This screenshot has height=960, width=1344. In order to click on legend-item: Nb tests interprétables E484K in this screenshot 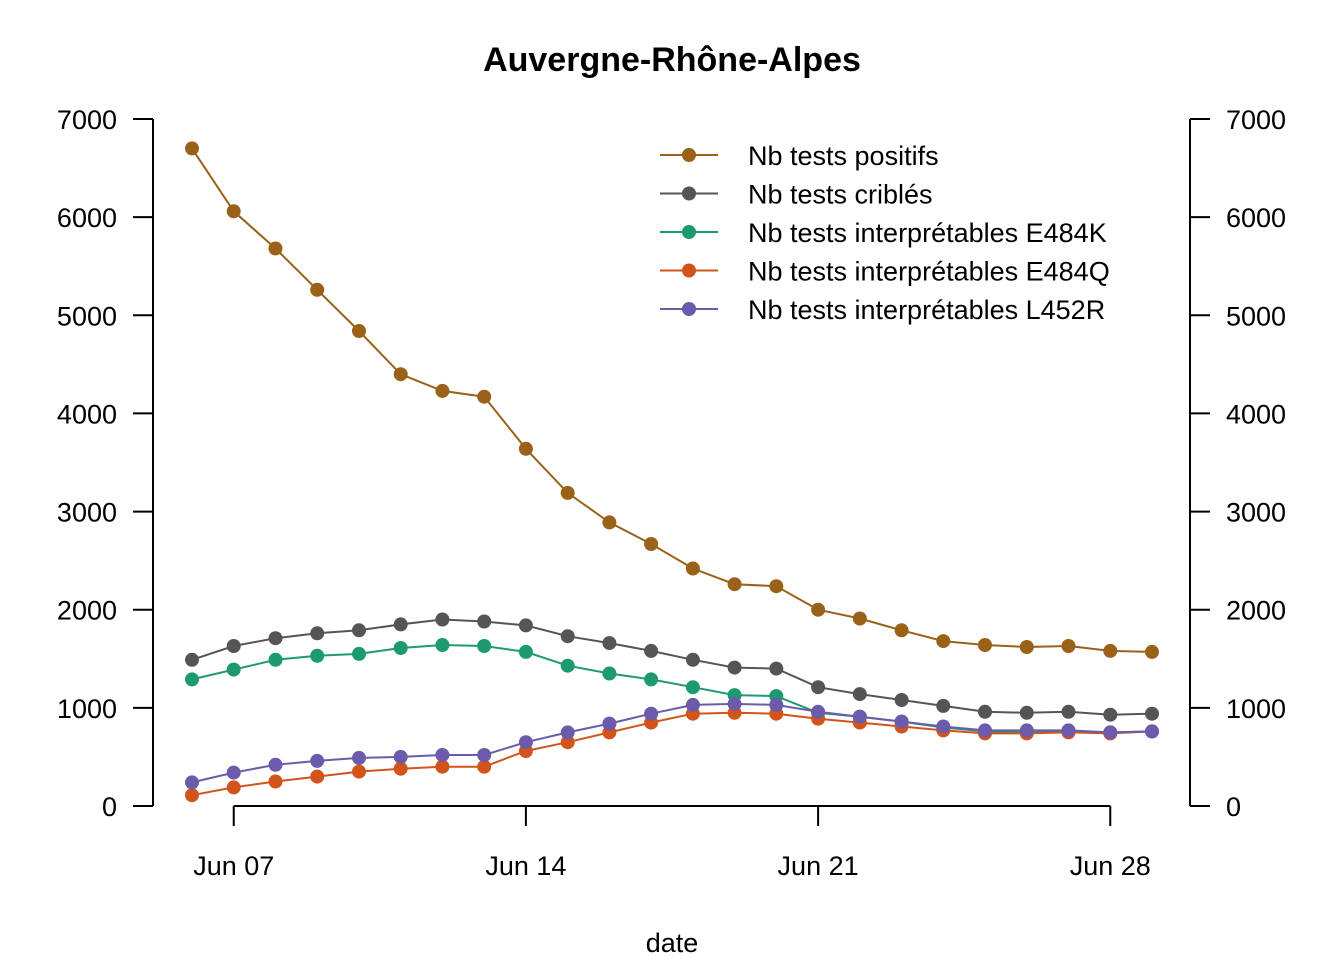, I will do `click(883, 233)`.